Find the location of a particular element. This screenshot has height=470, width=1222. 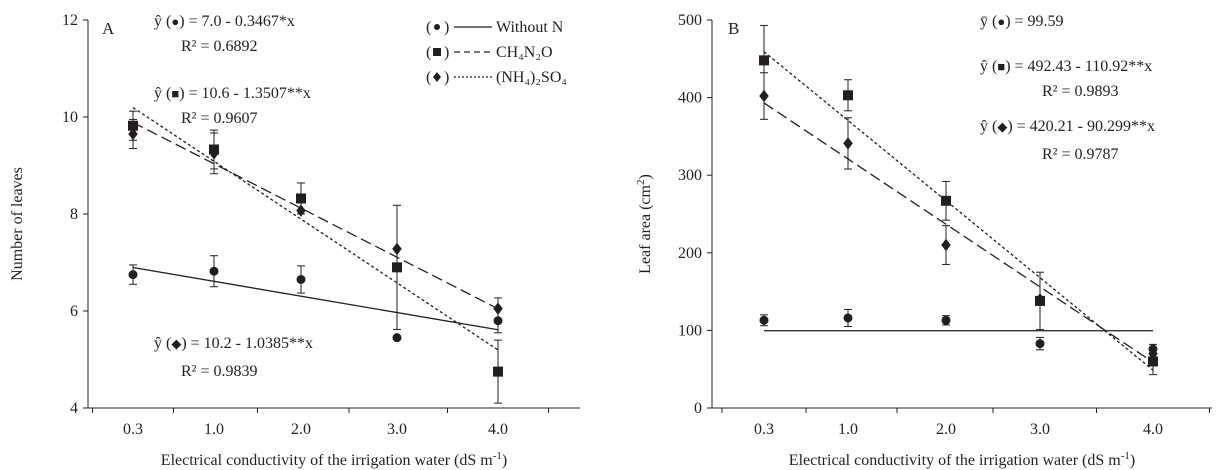

r-squared: R² = 0.9893 is located at coordinates (1080, 91).